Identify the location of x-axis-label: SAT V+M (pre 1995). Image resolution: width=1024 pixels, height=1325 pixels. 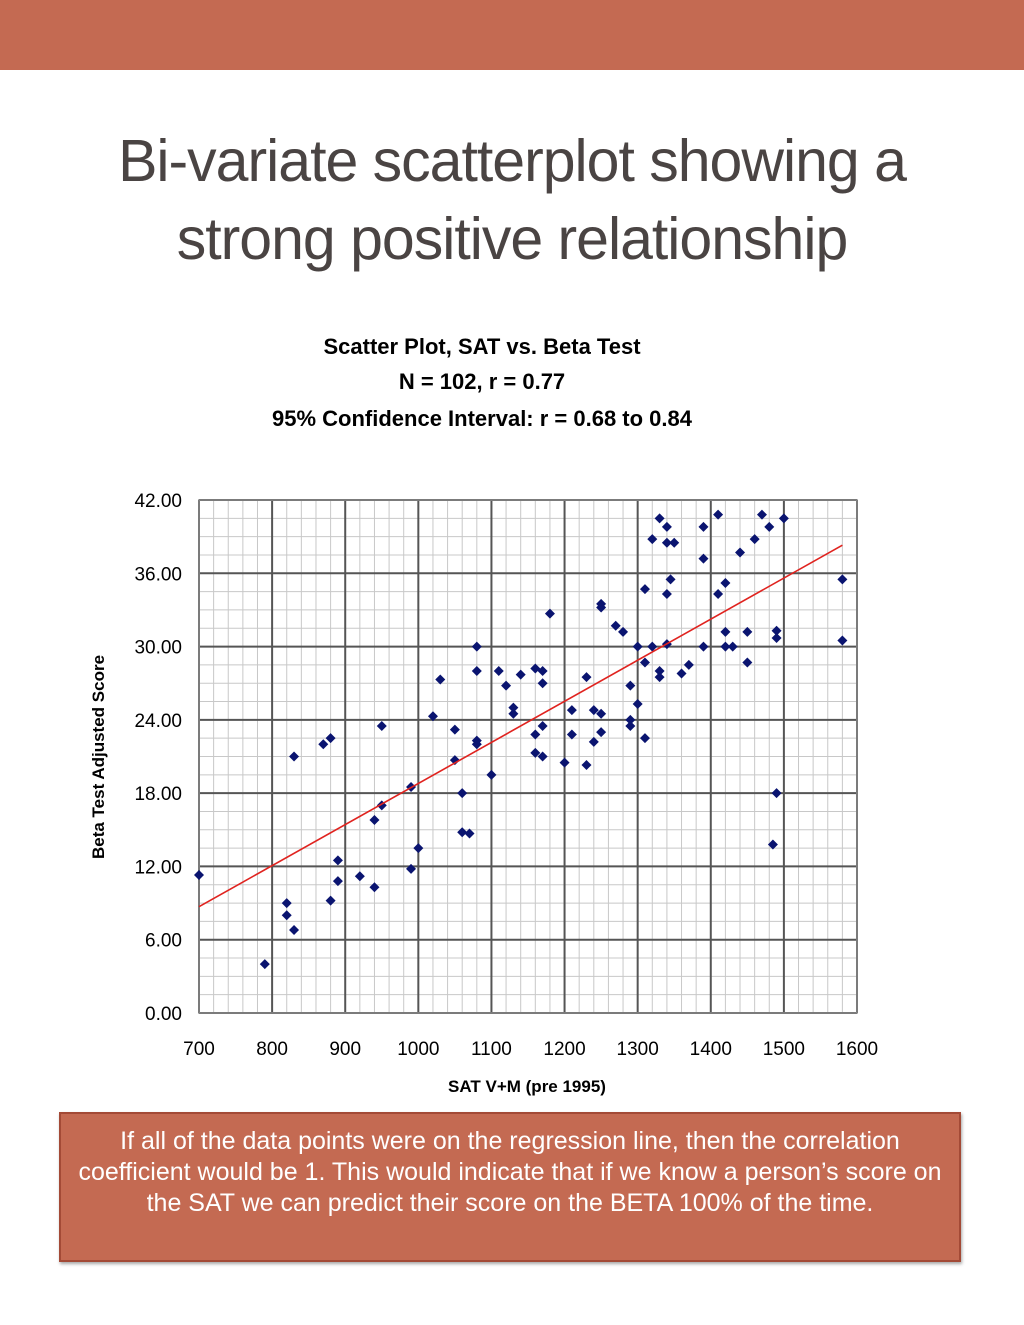
(527, 1086).